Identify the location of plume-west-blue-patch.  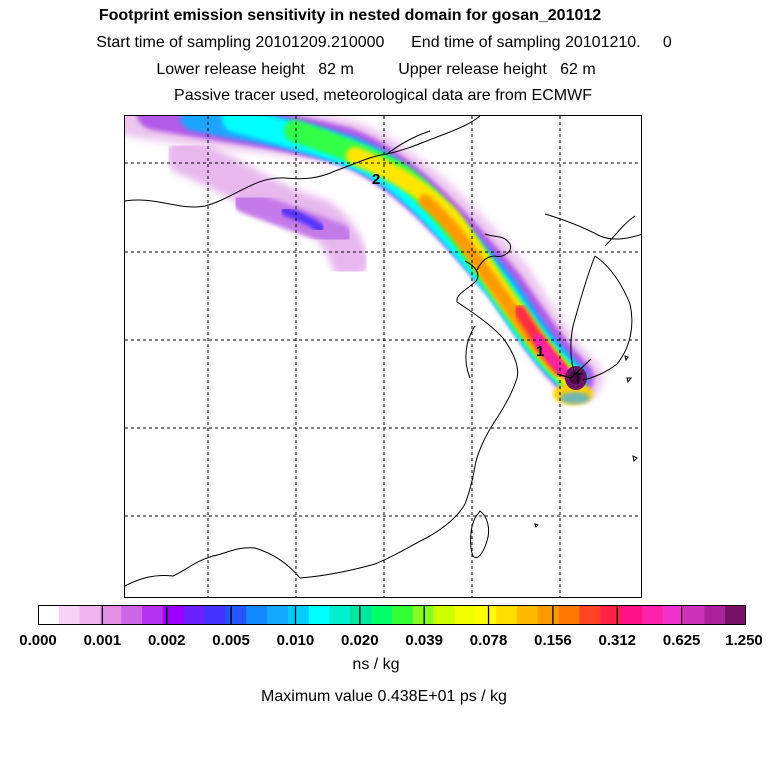
(302, 219).